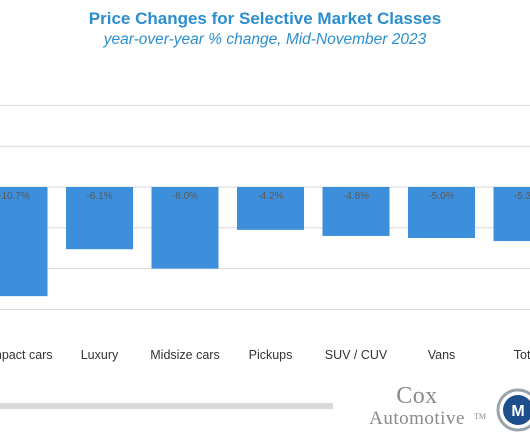 This screenshot has width=530, height=442. Describe the element at coordinates (99, 218) in the screenshot. I see `bar-luxury` at that location.